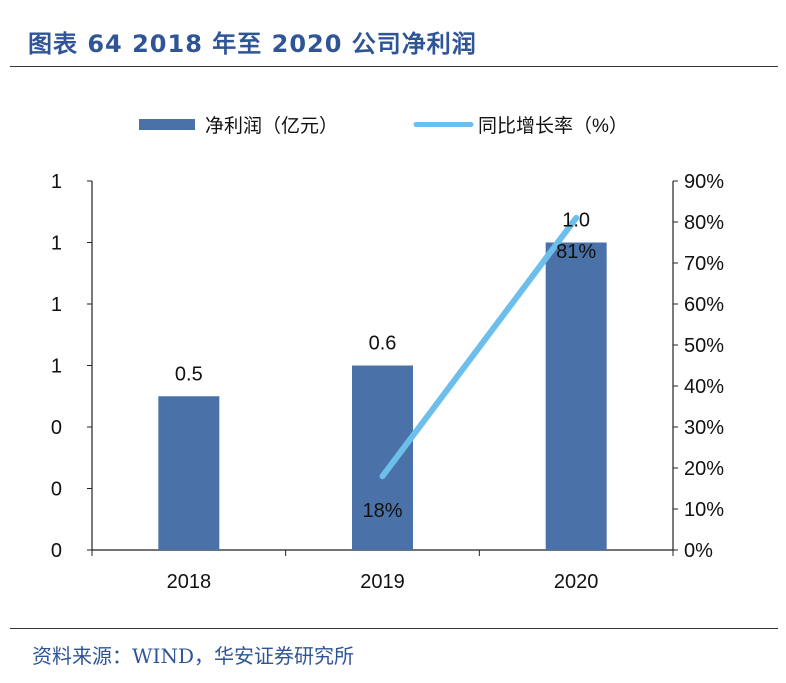 This screenshot has width=786, height=683. What do you see at coordinates (576, 221) in the screenshot?
I see `bar-value-label: 1.0` at bounding box center [576, 221].